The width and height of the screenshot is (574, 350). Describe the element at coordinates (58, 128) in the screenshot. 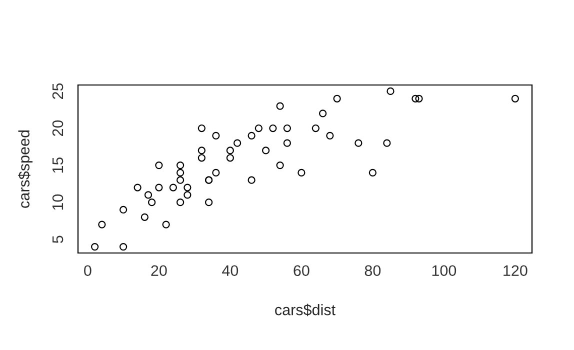

I see `y-tick-label: 20` at that location.